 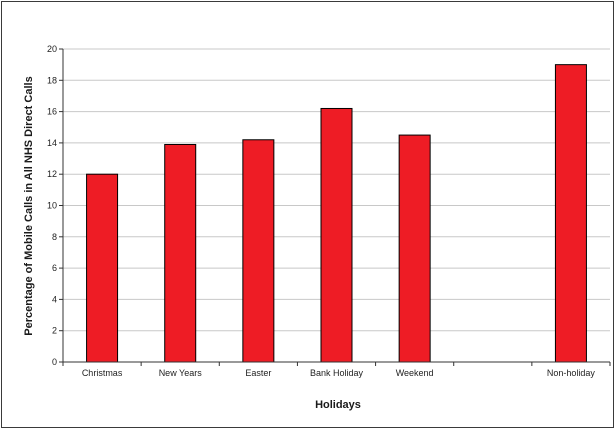 I want to click on y-tick-label: 14, so click(x=52, y=143).